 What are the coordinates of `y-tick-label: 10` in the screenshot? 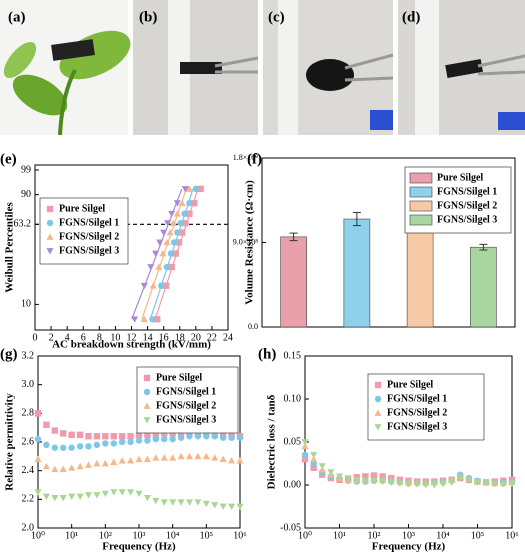 It's located at (26, 304).